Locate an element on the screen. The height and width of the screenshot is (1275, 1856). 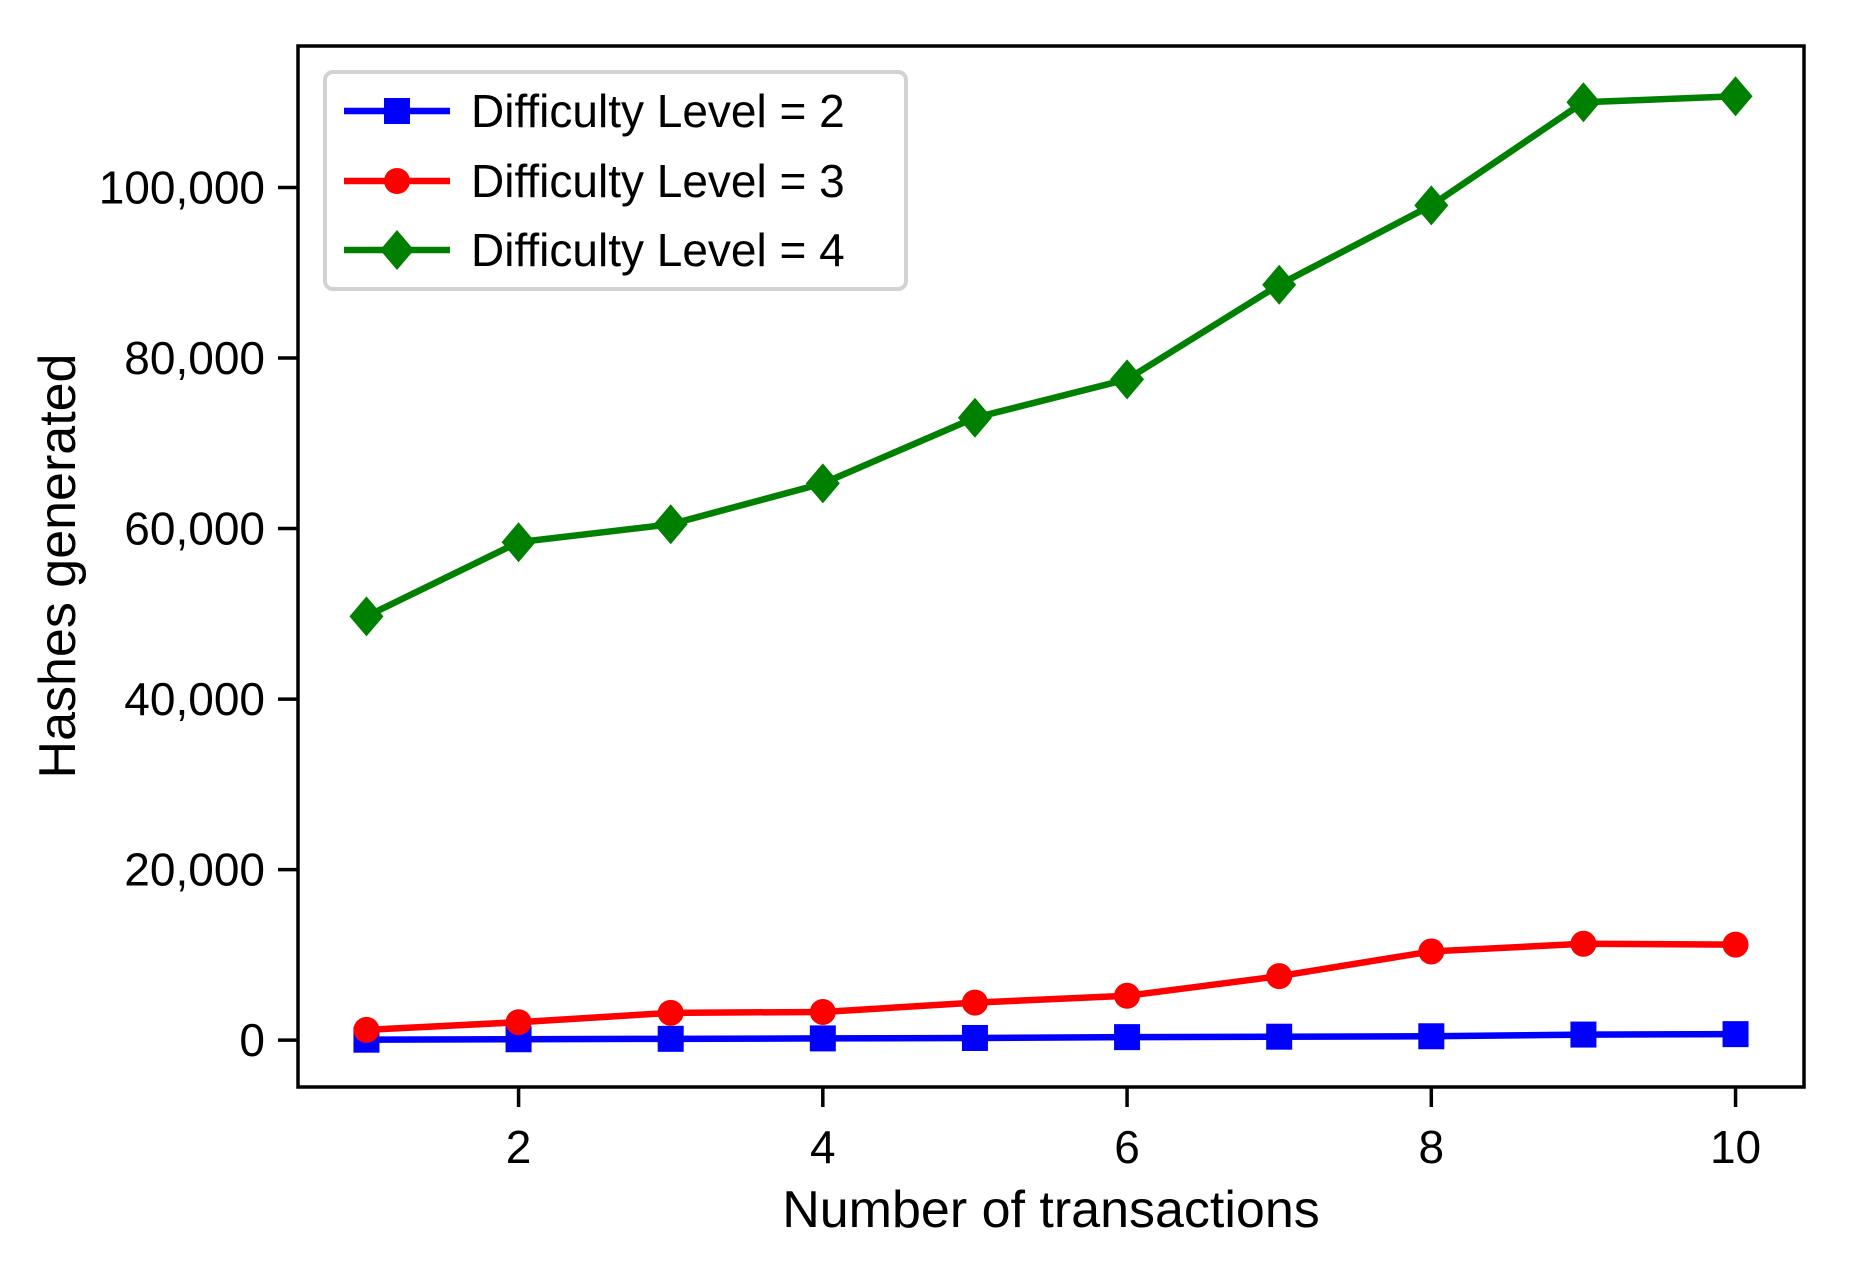
x-axis-title: Number of transactions is located at coordinates (1051, 1210).